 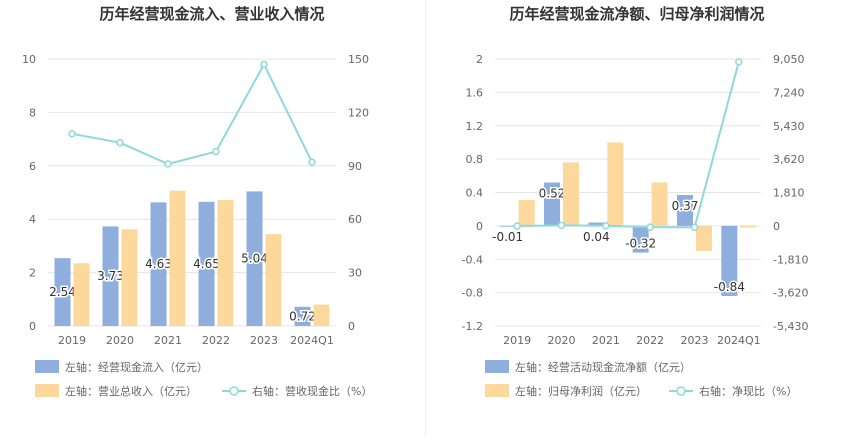 I want to click on left-axis-tick-label: 10, so click(x=29, y=59).